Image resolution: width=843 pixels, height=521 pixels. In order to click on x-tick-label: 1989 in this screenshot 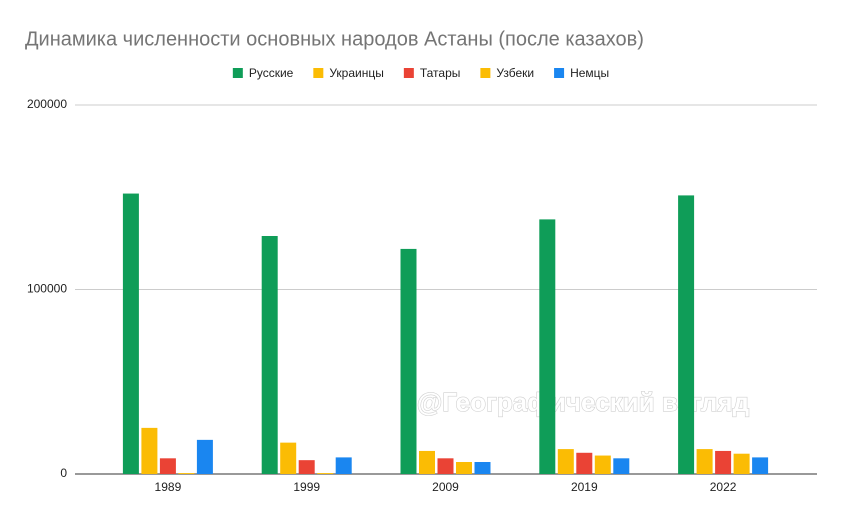, I will do `click(168, 487)`.